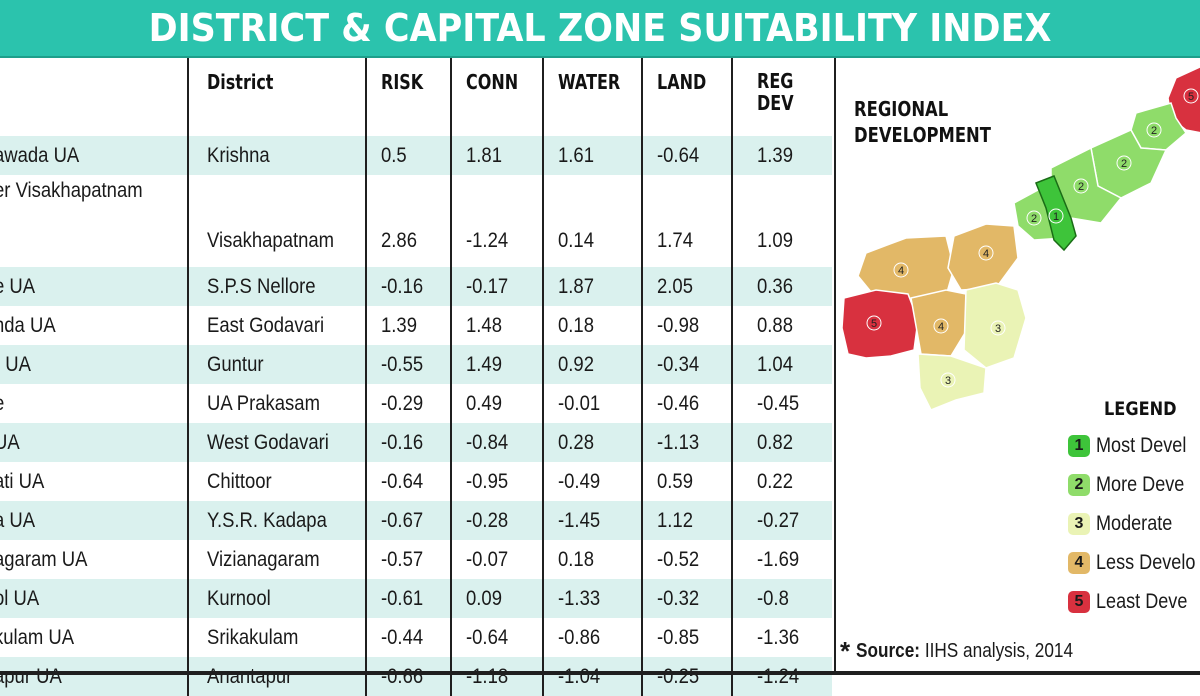  What do you see at coordinates (686, 155) in the screenshot?
I see `cell-land: -0.64` at bounding box center [686, 155].